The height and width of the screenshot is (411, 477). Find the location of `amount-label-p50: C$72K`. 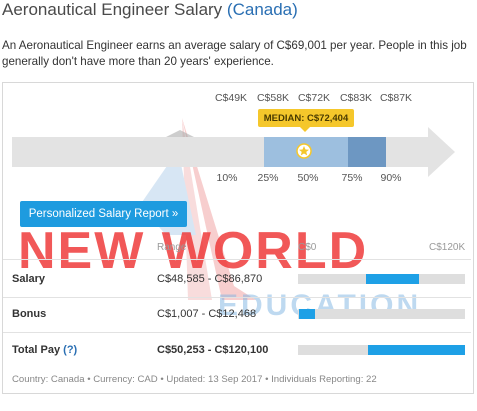

amount-label-p50: C$72K is located at coordinates (314, 98).